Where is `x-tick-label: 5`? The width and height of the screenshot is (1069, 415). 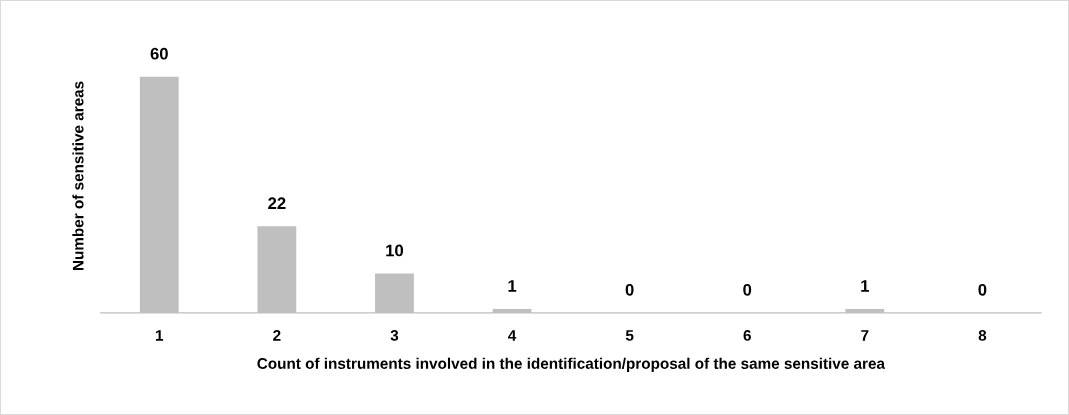
x-tick-label: 5 is located at coordinates (629, 335).